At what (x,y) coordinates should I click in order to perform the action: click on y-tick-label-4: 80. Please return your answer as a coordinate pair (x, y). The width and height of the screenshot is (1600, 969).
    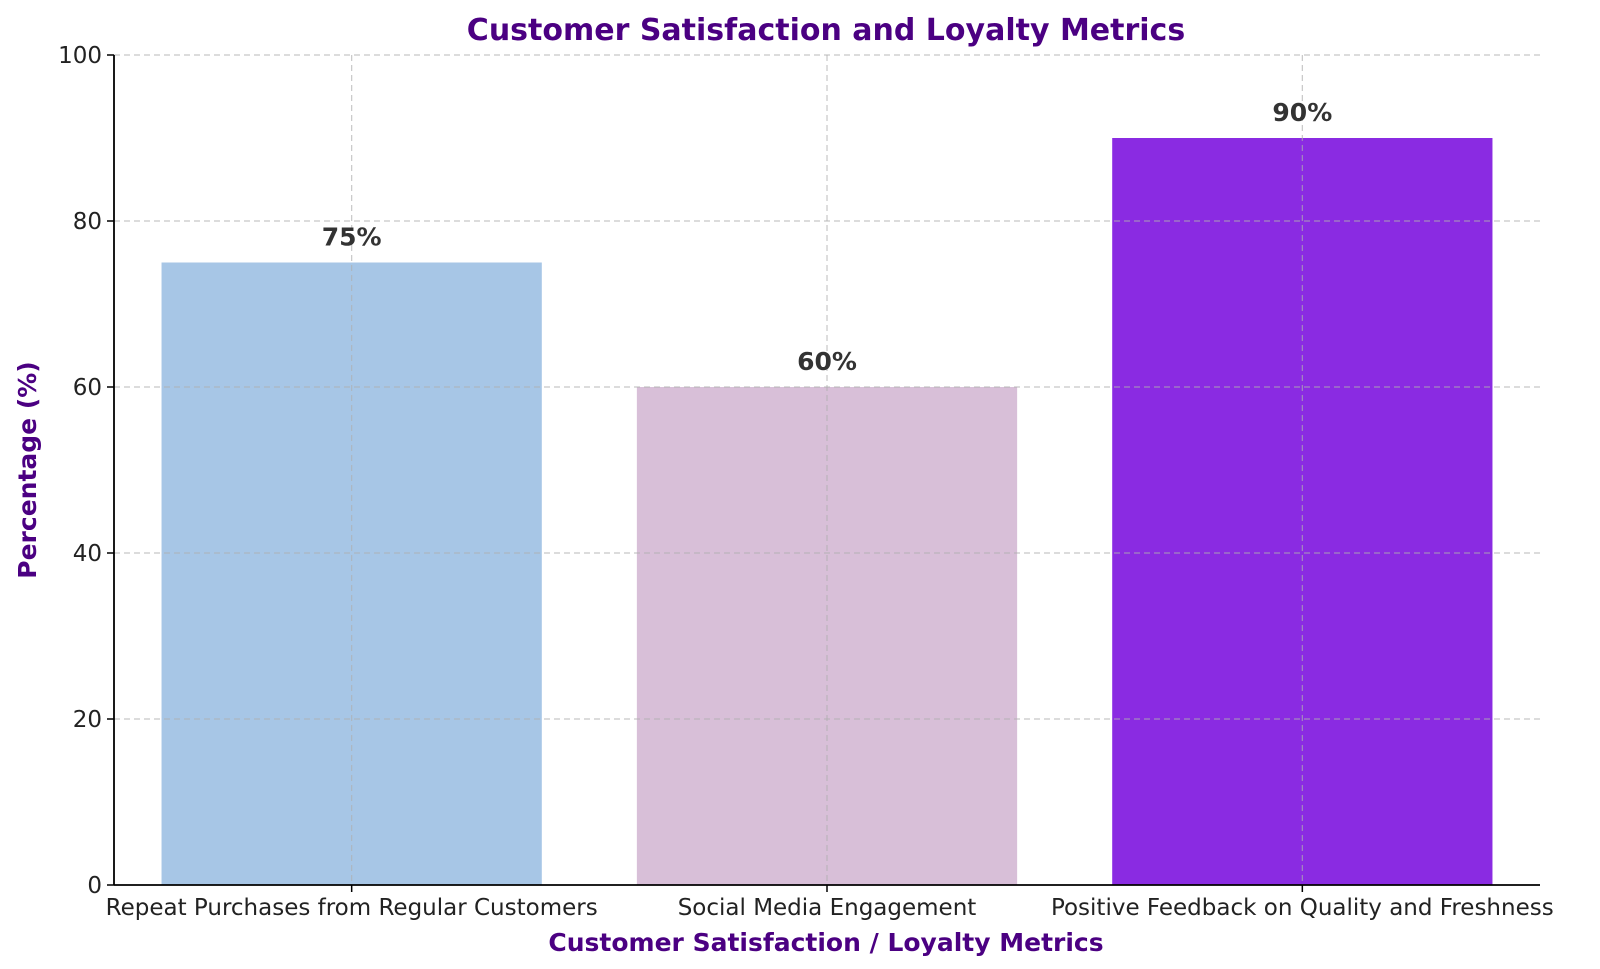
    Looking at the image, I should click on (87, 222).